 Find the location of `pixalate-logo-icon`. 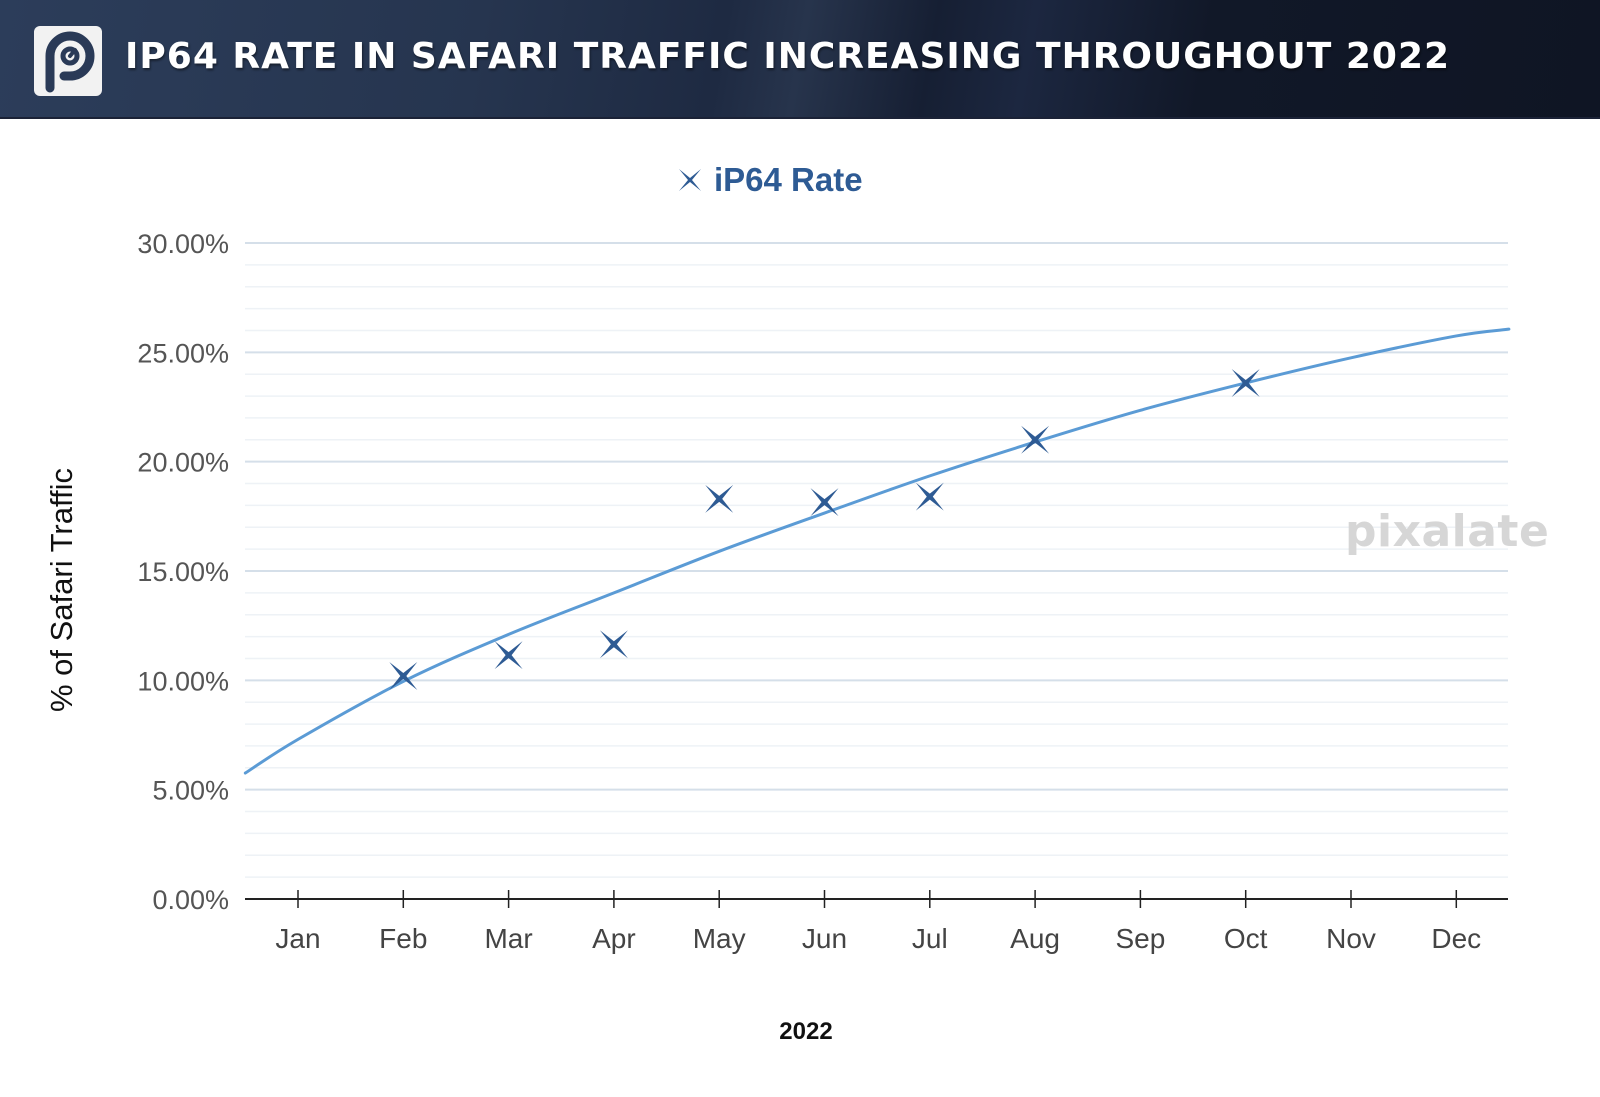

pixalate-logo-icon is located at coordinates (68, 61).